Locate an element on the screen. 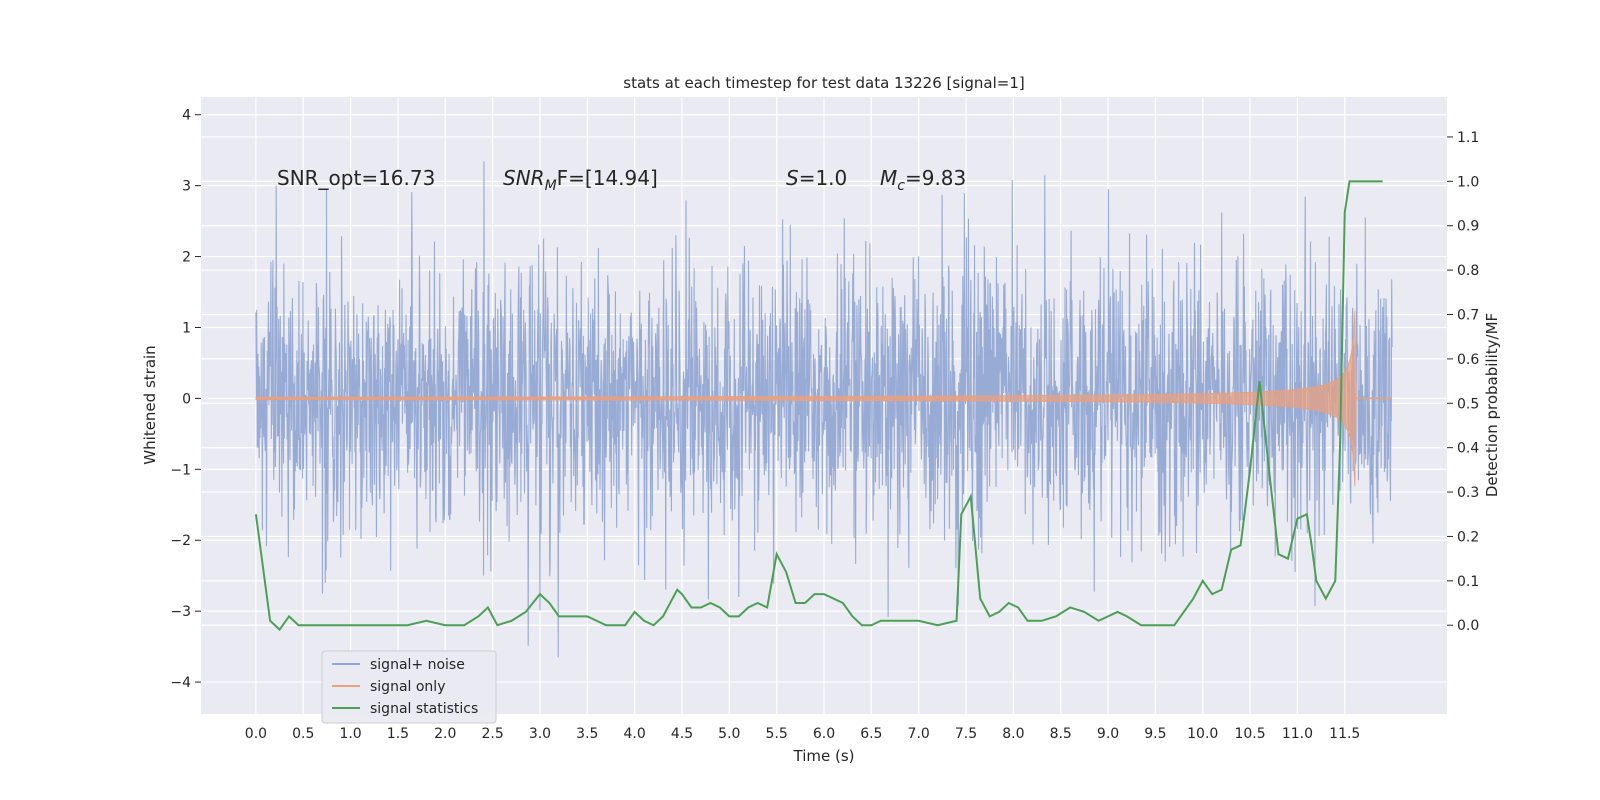  y-right-tick-label: 0.5 is located at coordinates (1468, 404).